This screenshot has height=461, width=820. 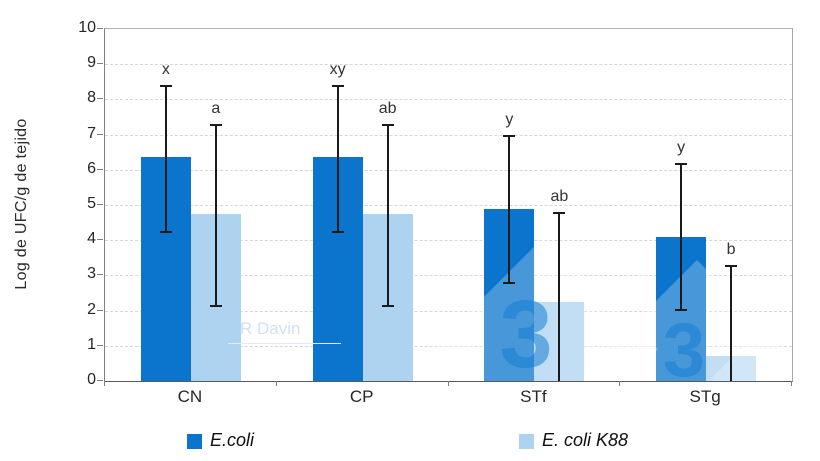 What do you see at coordinates (216, 109) in the screenshot?
I see `significance-letter: a` at bounding box center [216, 109].